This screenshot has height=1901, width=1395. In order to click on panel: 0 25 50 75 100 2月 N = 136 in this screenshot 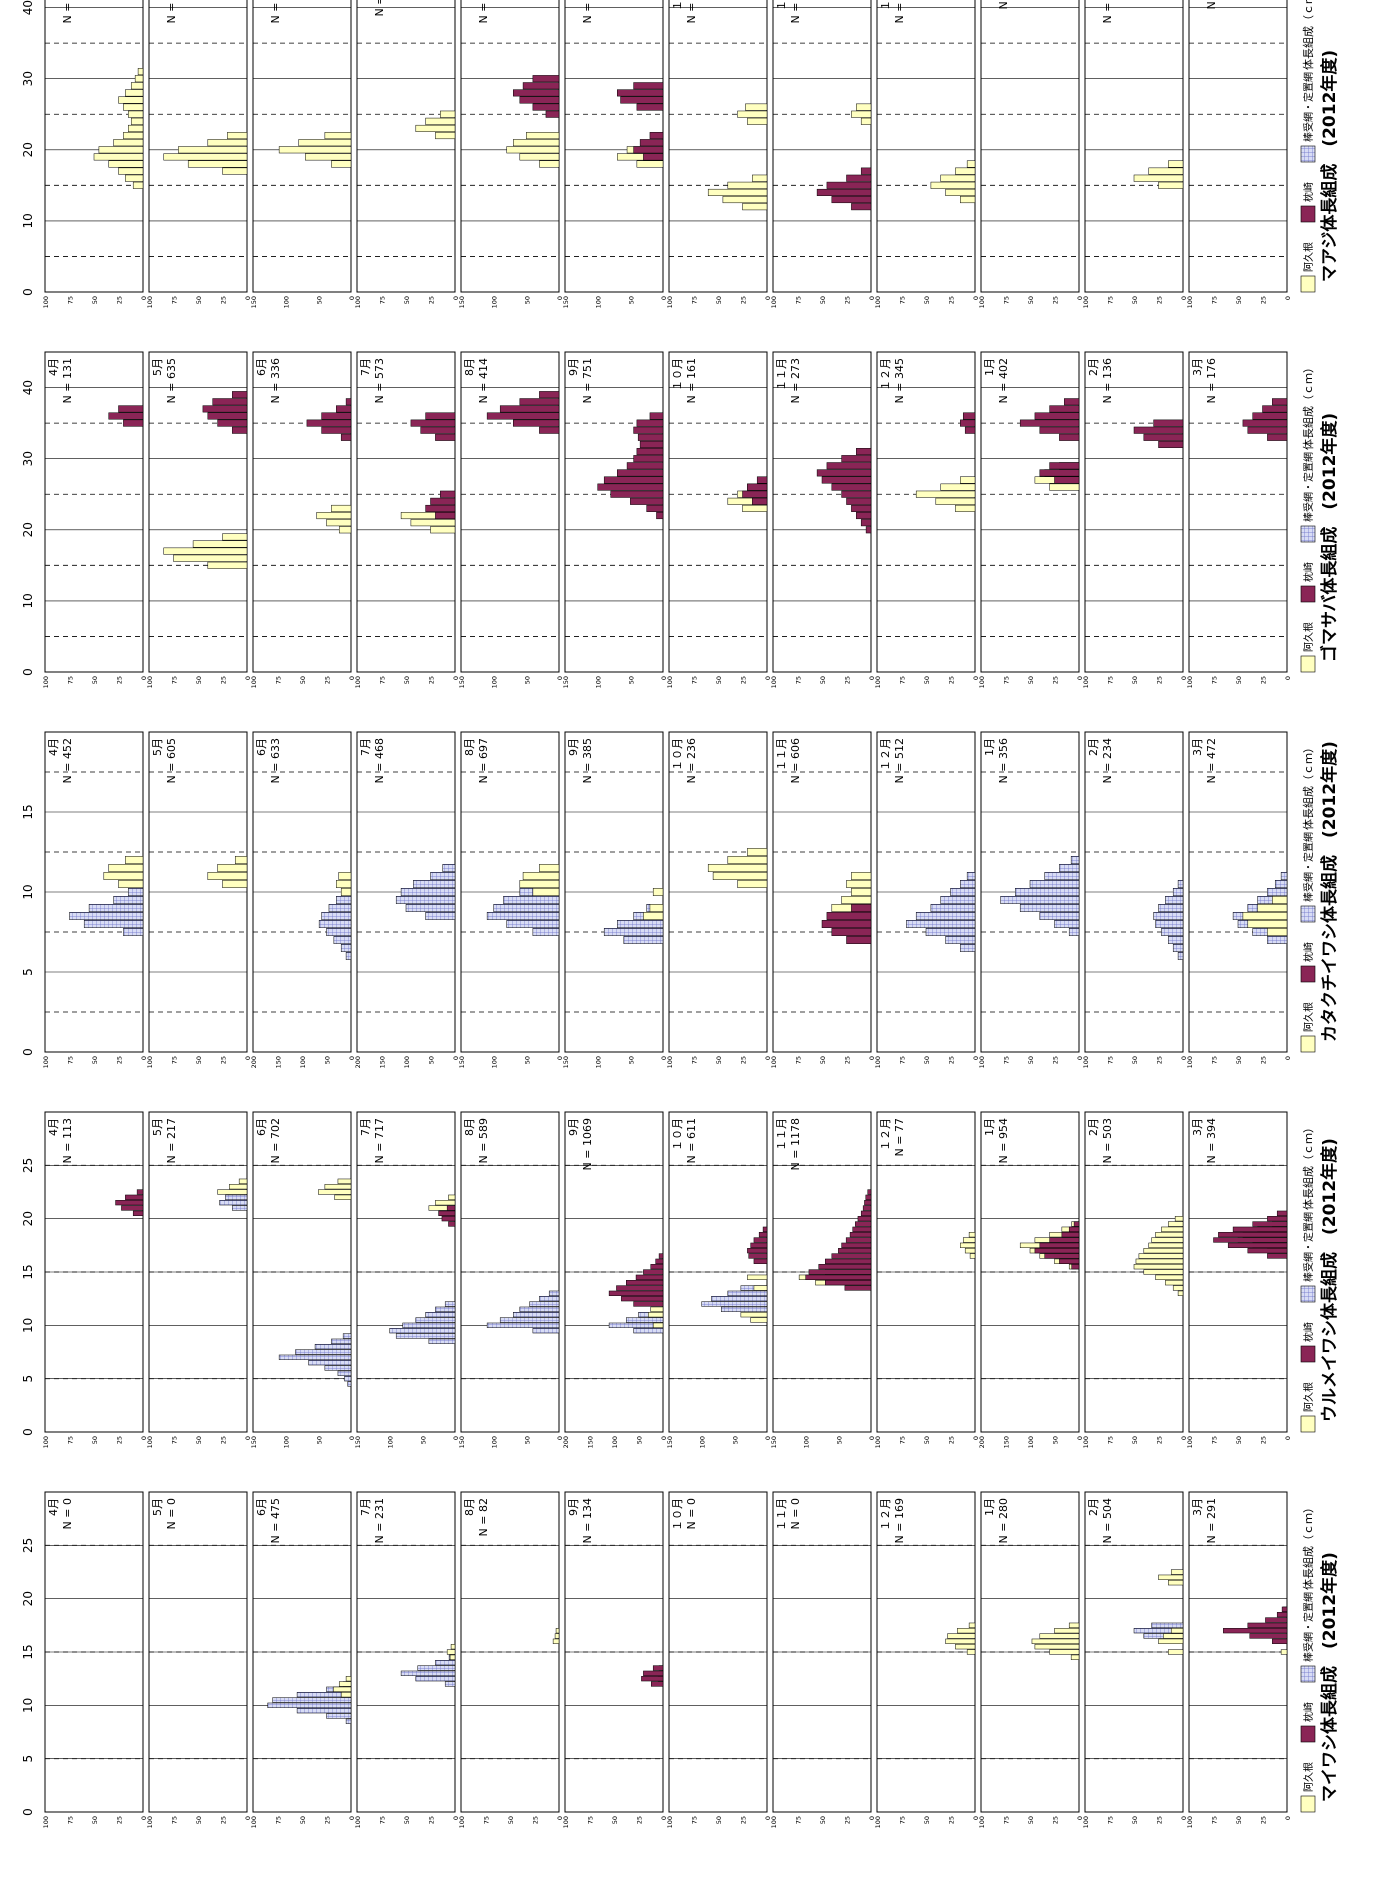, I will do `click(1135, 519)`.